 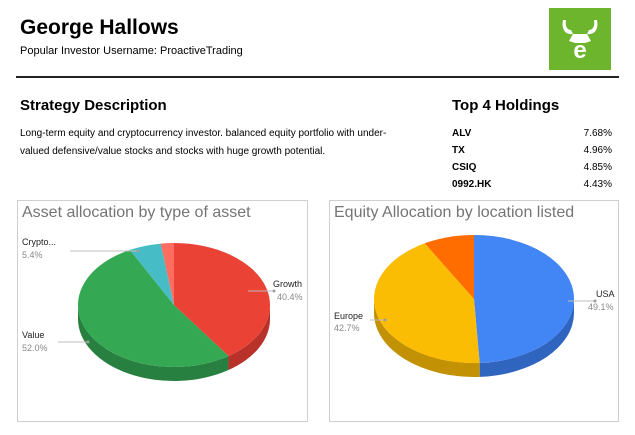 I want to click on location-pie-chart, so click(x=483, y=306).